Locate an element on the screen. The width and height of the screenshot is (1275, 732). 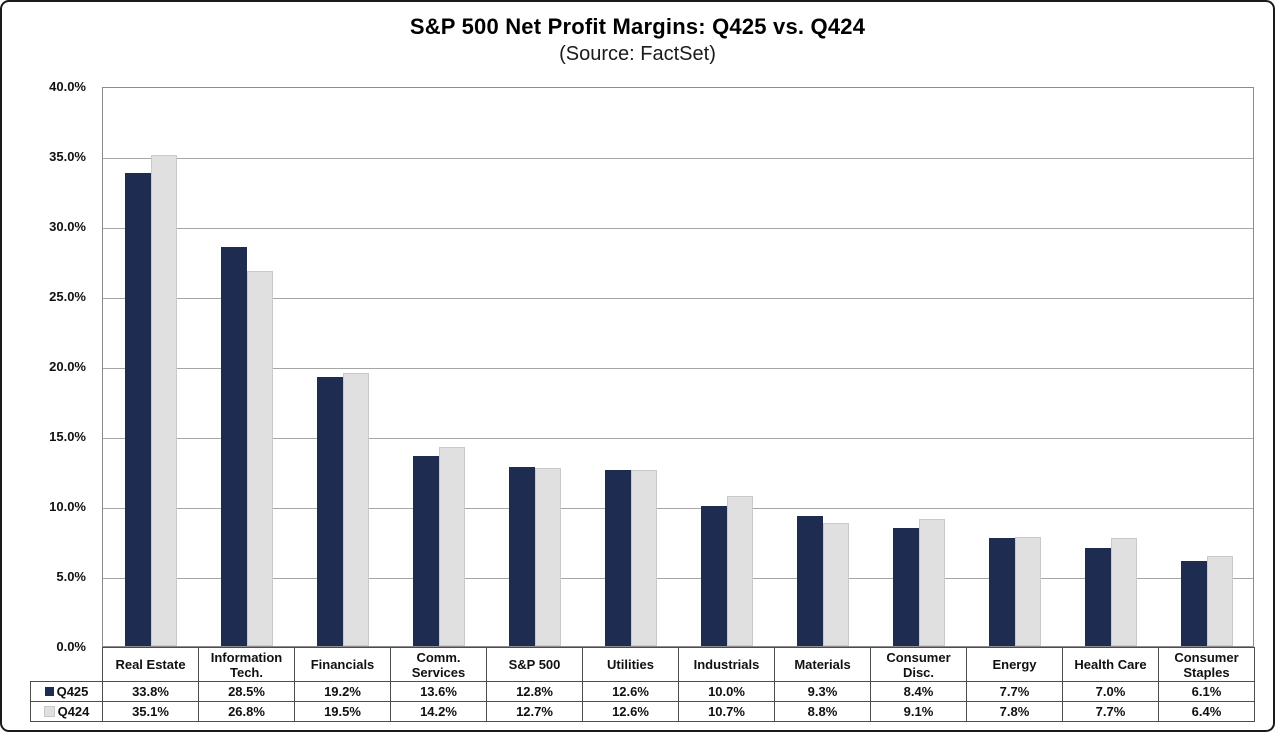
value-cell: 35.1% is located at coordinates (150, 711).